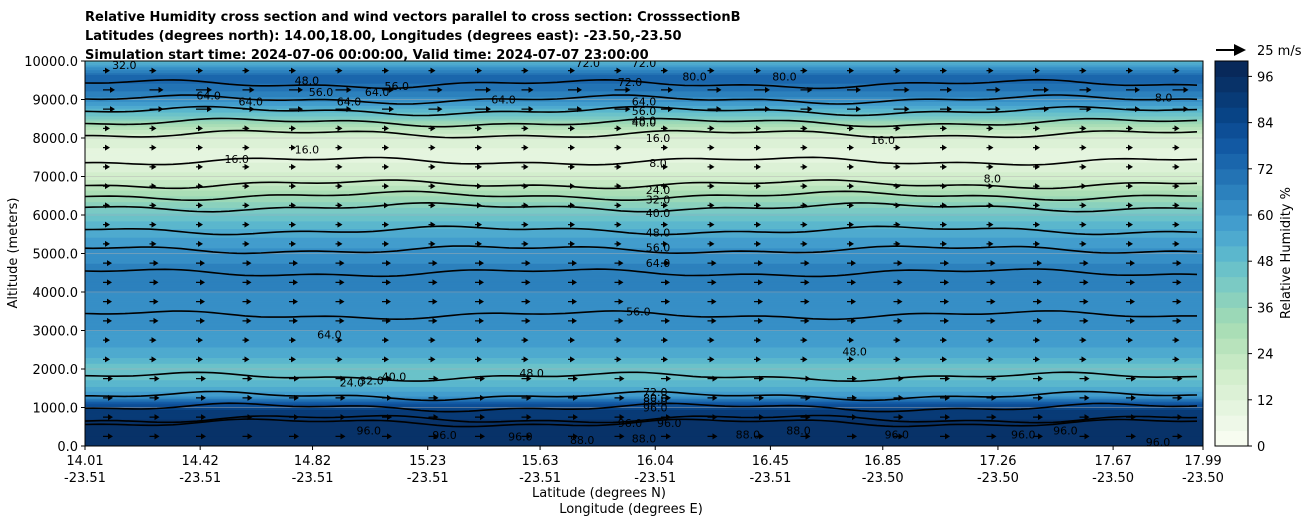 The width and height of the screenshot is (1304, 526). I want to click on y-tick-label: 0.0, so click(67, 447).